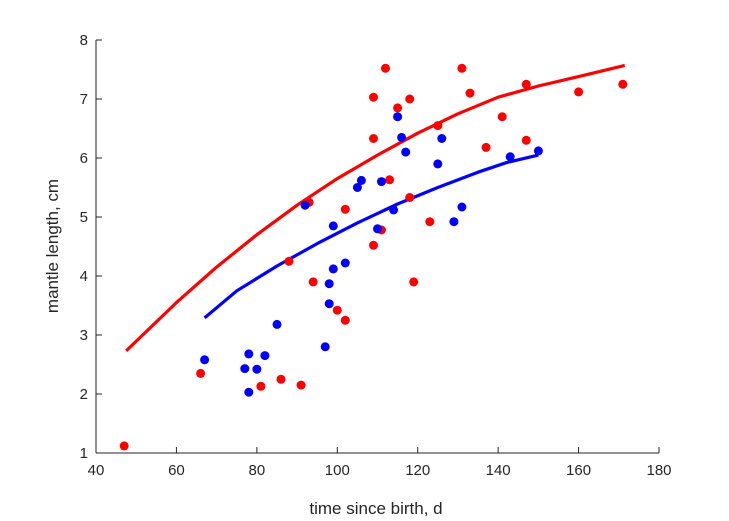 The image size is (729, 521). What do you see at coordinates (84, 453) in the screenshot?
I see `y-tick-label: 1` at bounding box center [84, 453].